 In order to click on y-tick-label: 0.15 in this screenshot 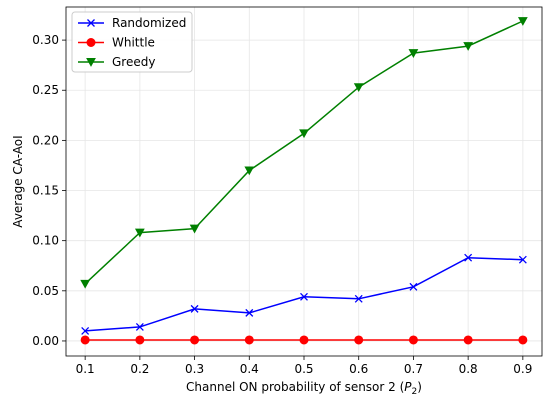, I will do `click(45, 191)`.